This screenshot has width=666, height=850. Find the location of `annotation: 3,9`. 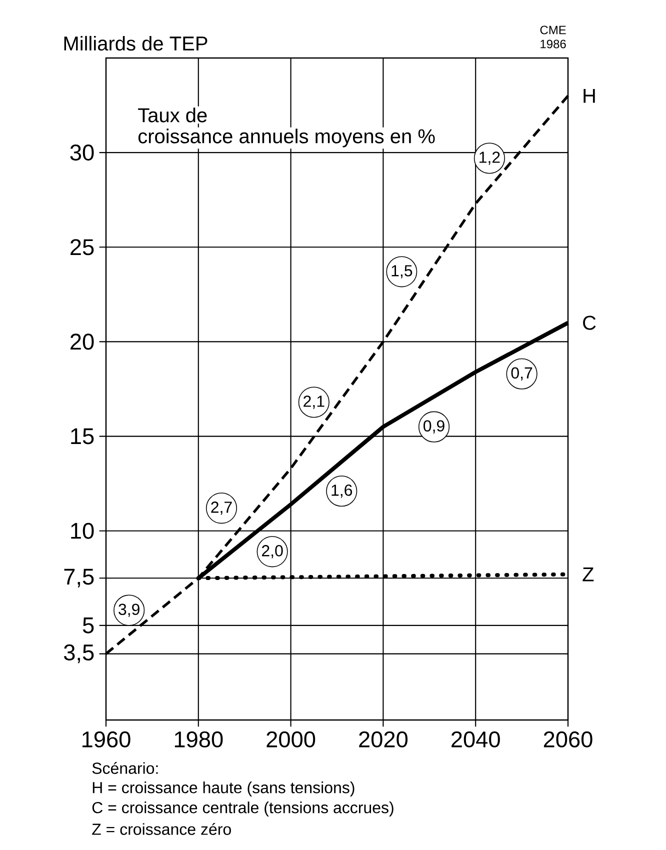

annotation: 3,9 is located at coordinates (129, 610).